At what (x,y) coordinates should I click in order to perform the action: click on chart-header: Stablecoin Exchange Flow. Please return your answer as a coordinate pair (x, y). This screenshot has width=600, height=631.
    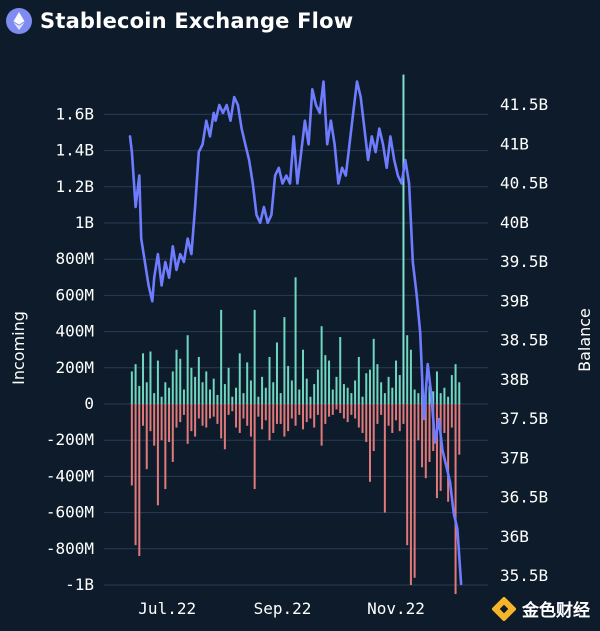
    Looking at the image, I should click on (179, 21).